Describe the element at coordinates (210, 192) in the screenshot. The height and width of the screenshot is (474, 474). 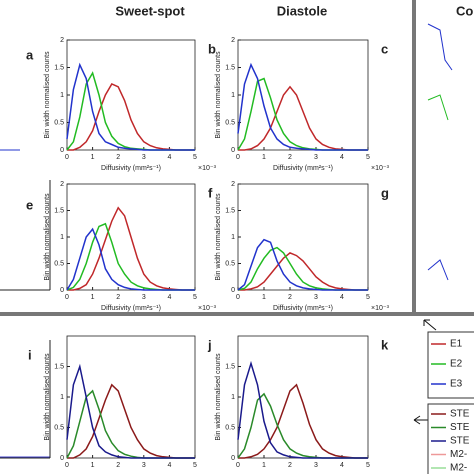
I see `panel-letter: f` at that location.